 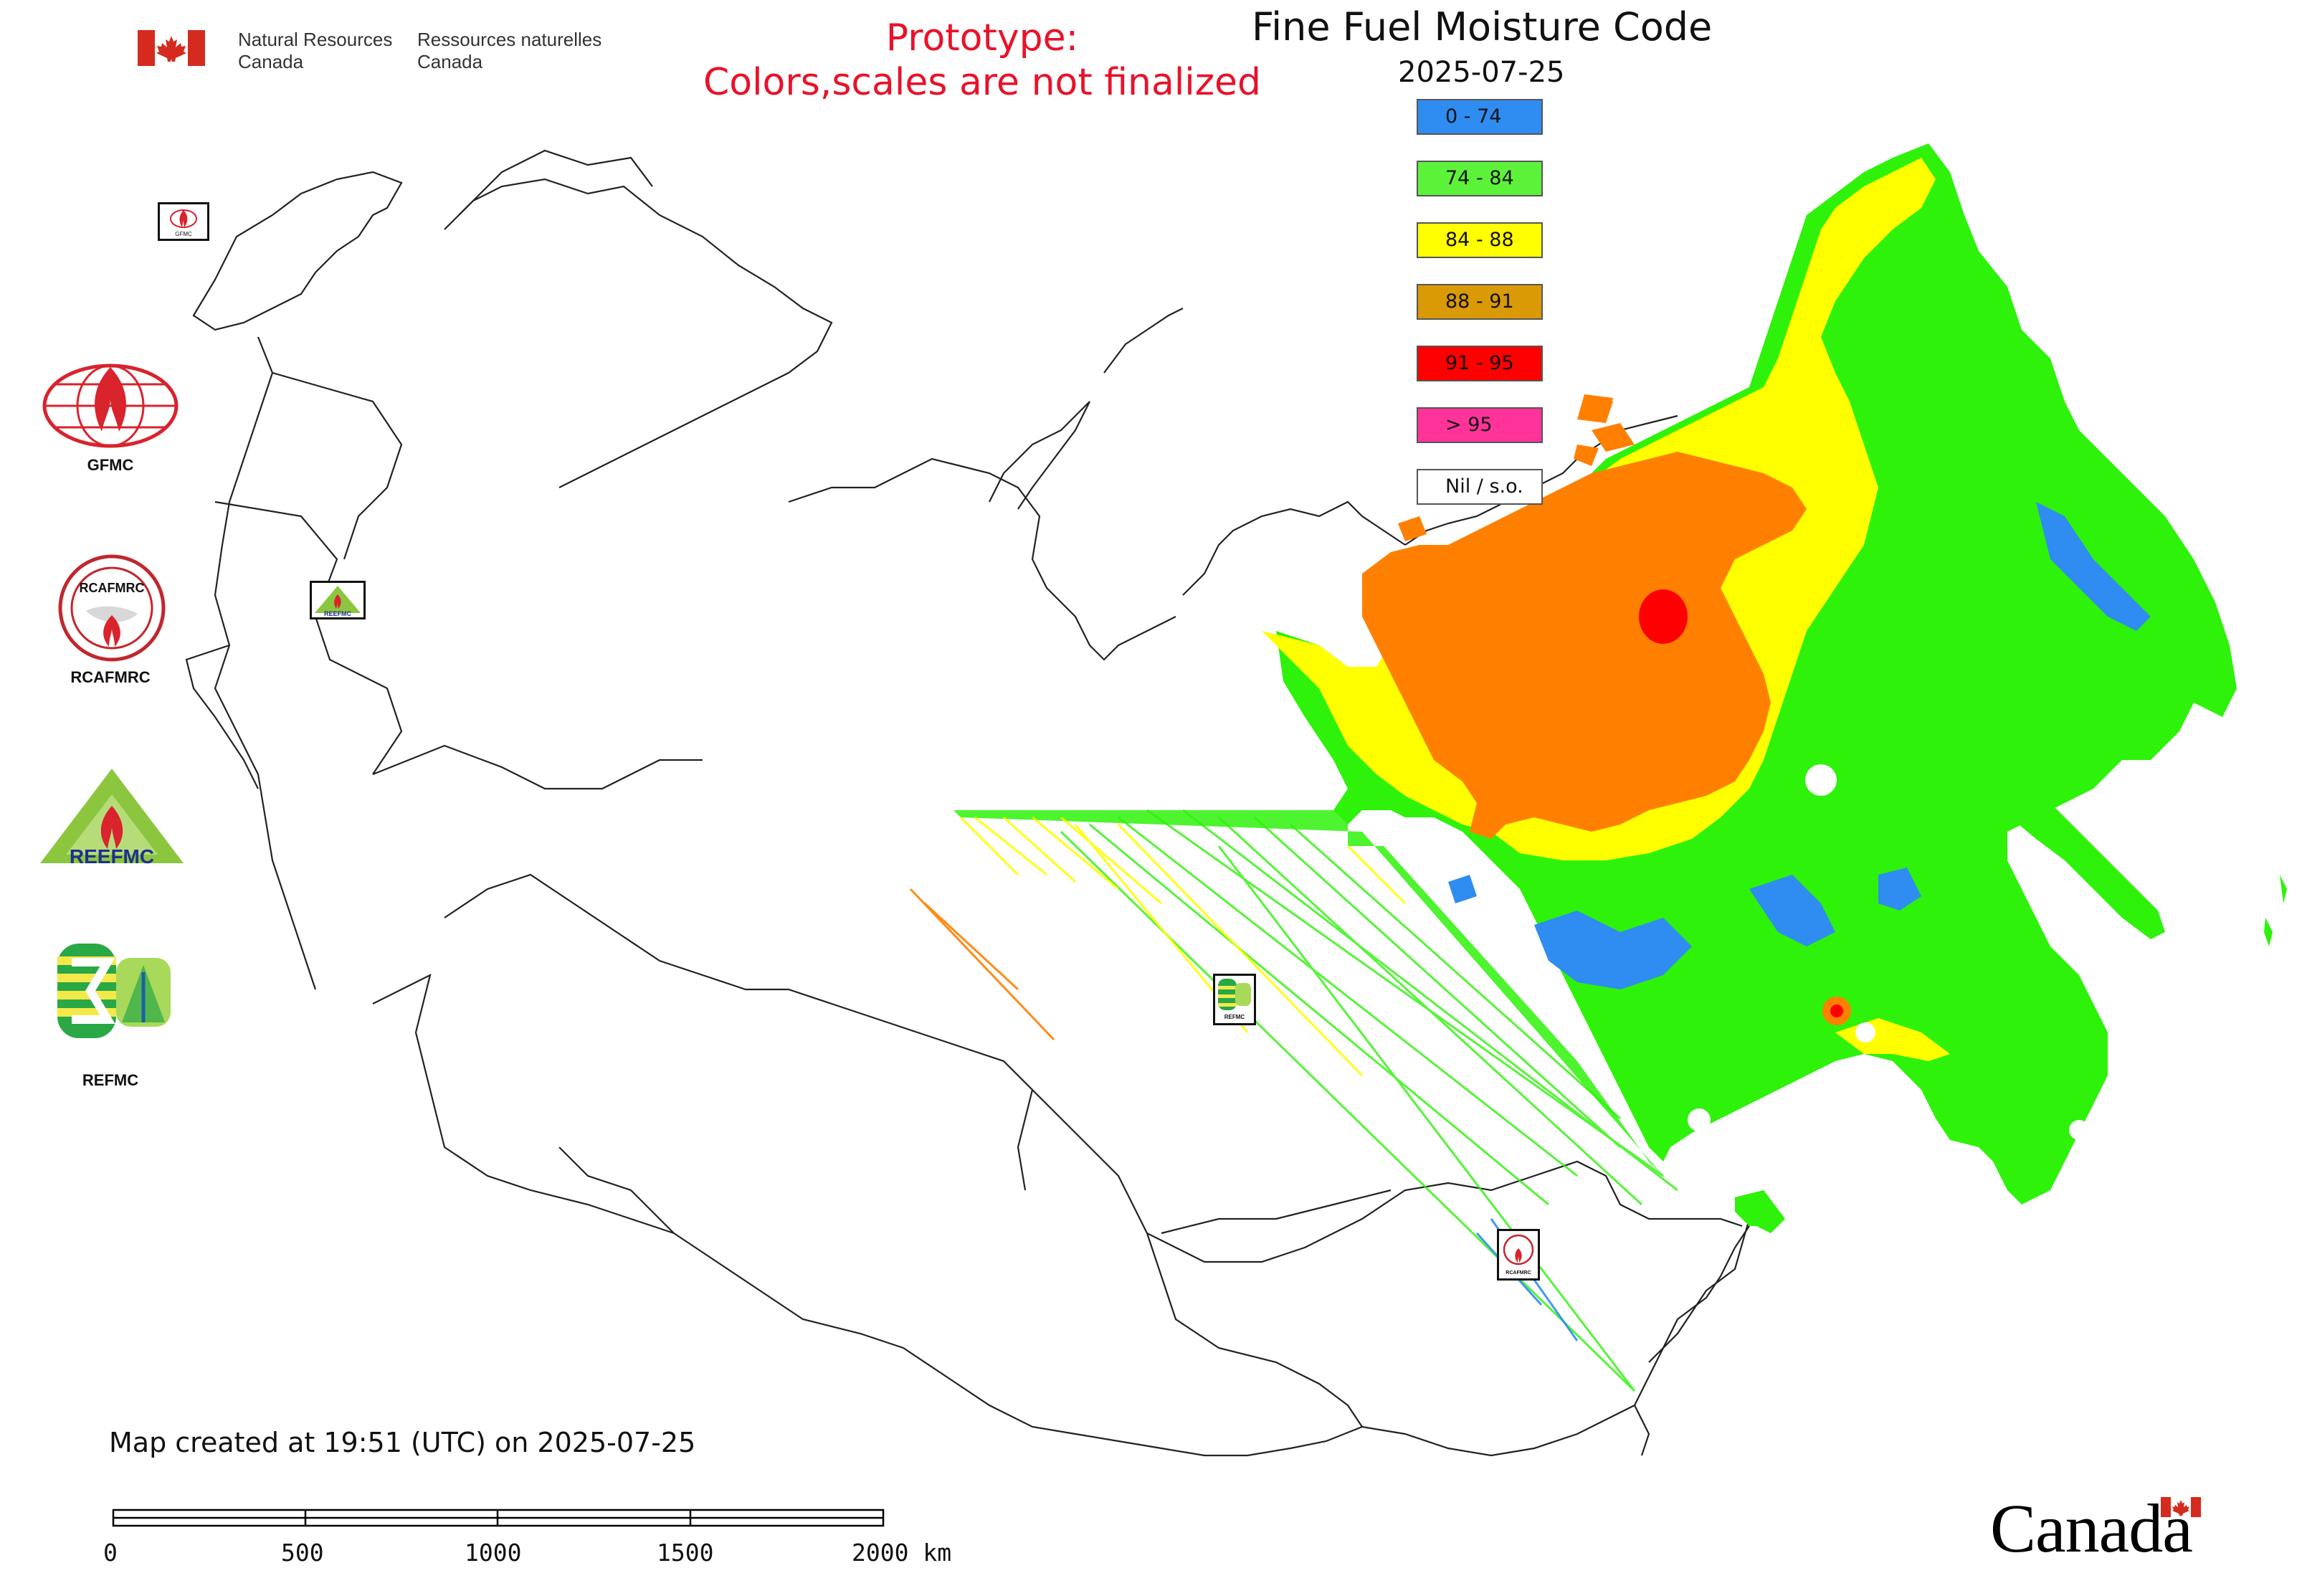 I want to click on map-created-text: Map created at 19:51 (UTC) on 2025-07-25, so click(x=402, y=1442).